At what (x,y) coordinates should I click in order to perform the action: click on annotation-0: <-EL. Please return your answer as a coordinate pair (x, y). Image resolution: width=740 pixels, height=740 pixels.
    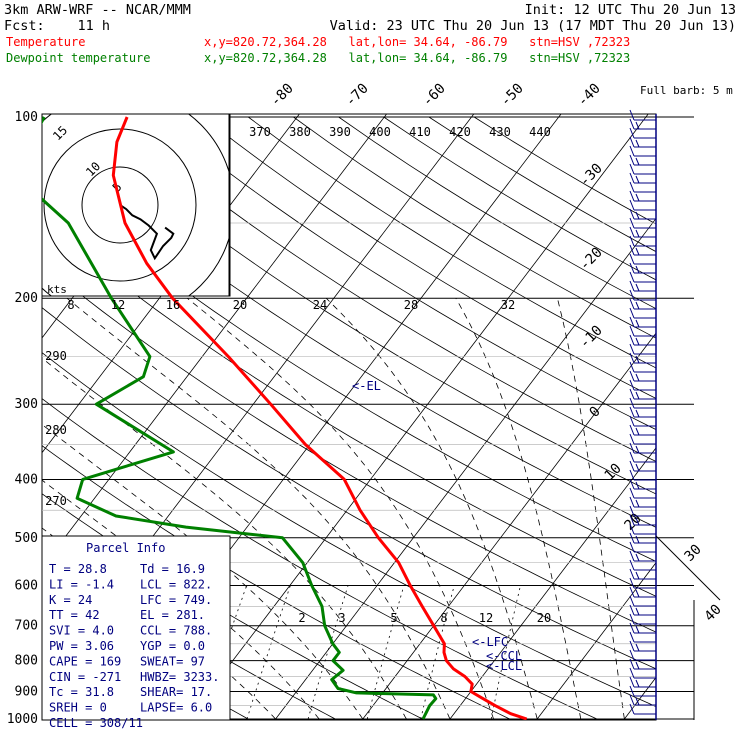
    Looking at the image, I should click on (366, 386).